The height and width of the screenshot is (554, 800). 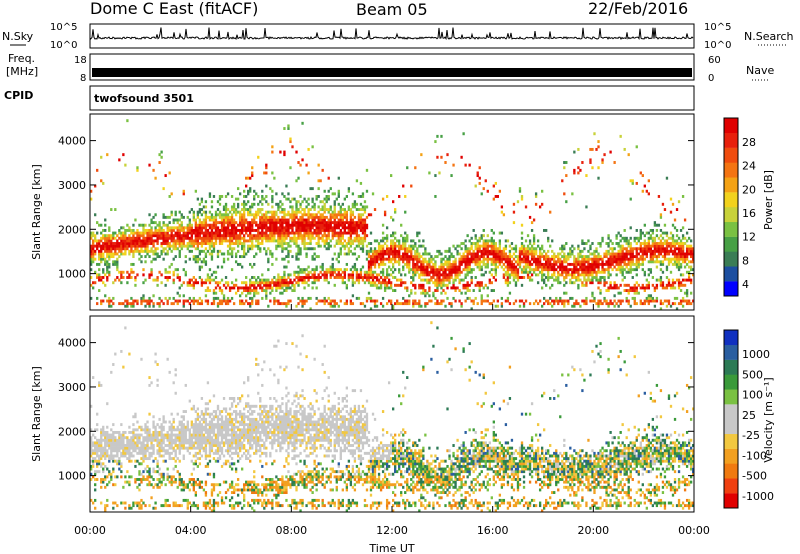 I want to click on y-tick-label: 2000, so click(x=72, y=229).